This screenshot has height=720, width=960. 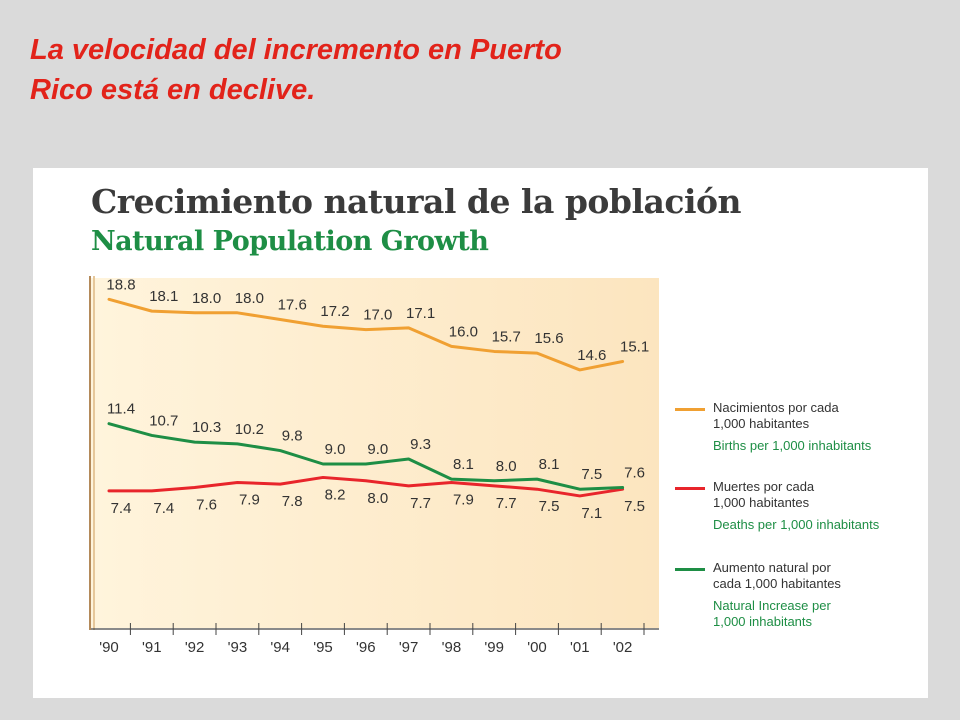 What do you see at coordinates (549, 464) in the screenshot?
I see `data-label-increase-10: 8.1` at bounding box center [549, 464].